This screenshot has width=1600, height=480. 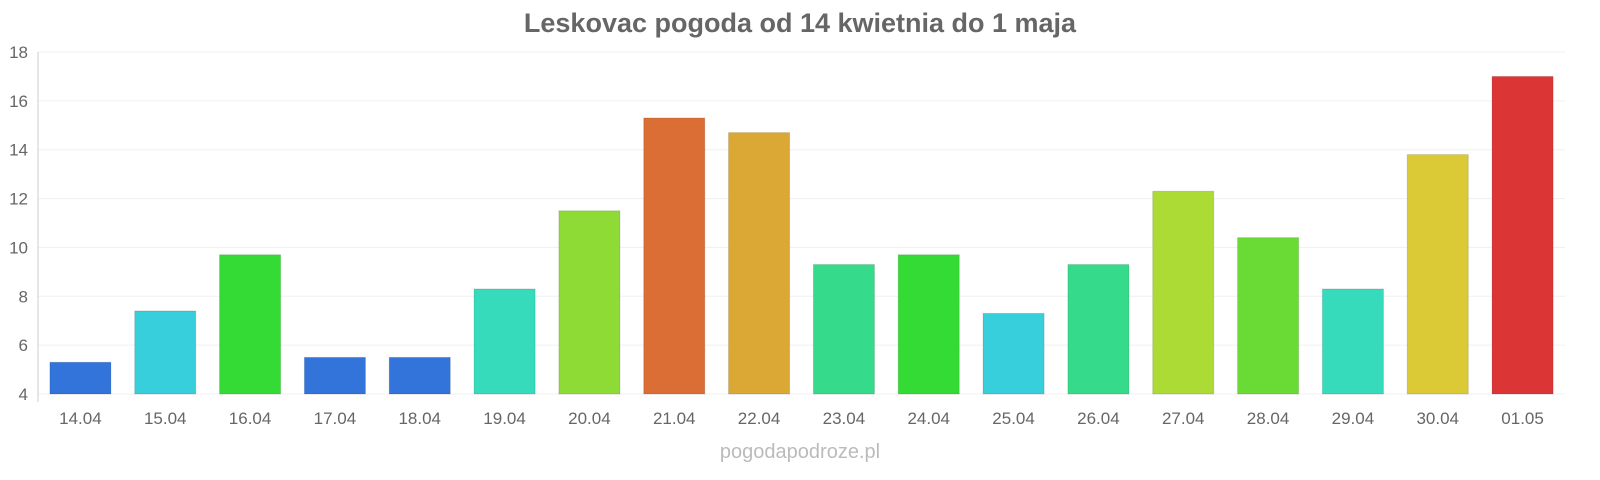 What do you see at coordinates (250, 418) in the screenshot?
I see `x-tick-label: 16.04` at bounding box center [250, 418].